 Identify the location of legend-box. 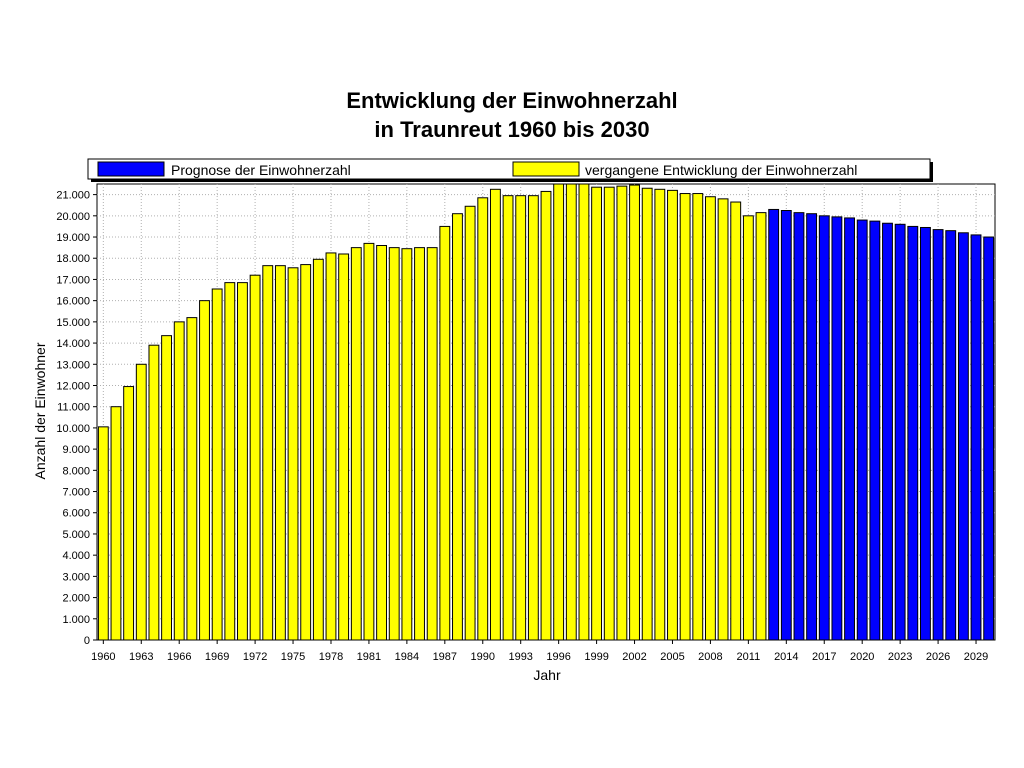
(509, 169).